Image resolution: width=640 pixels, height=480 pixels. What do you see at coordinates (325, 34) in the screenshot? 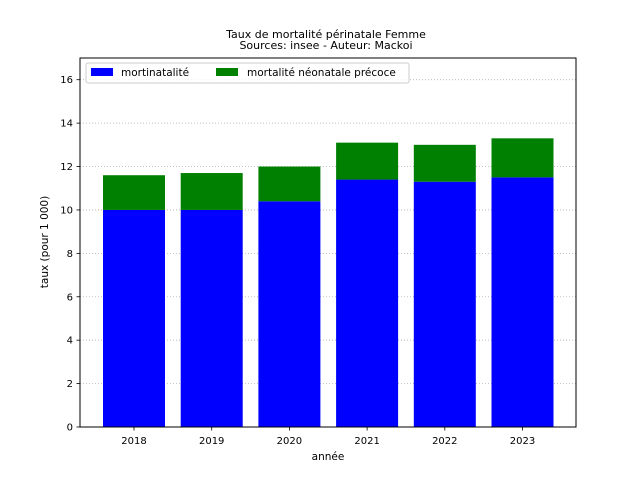
I see `chart-title: Taux de mortalité périnatale Femme` at bounding box center [325, 34].